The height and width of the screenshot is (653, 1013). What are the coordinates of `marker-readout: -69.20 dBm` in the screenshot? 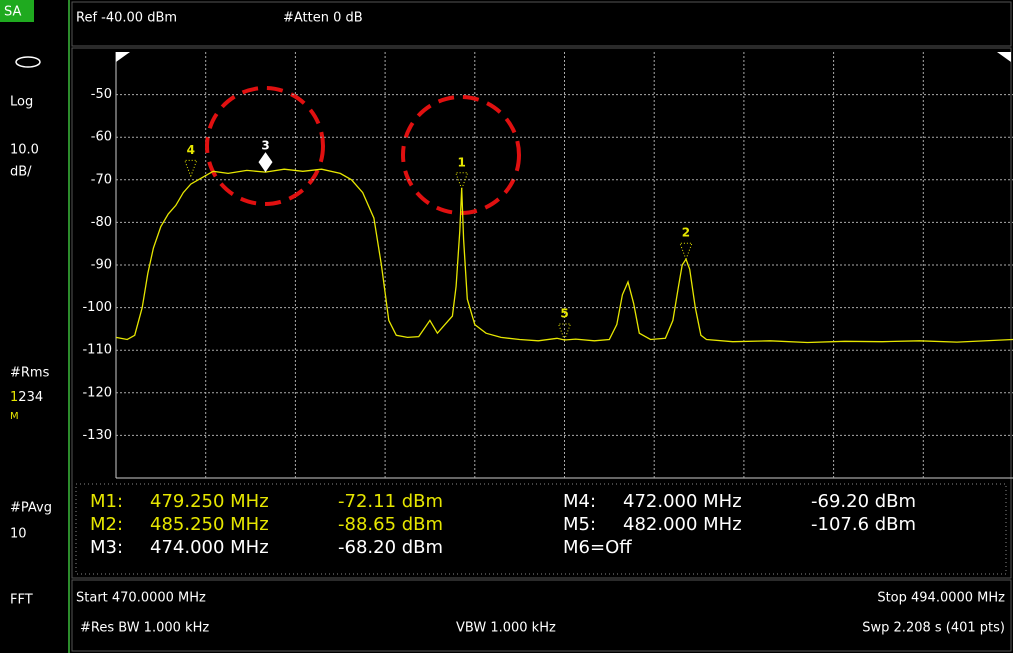 It's located at (863, 501).